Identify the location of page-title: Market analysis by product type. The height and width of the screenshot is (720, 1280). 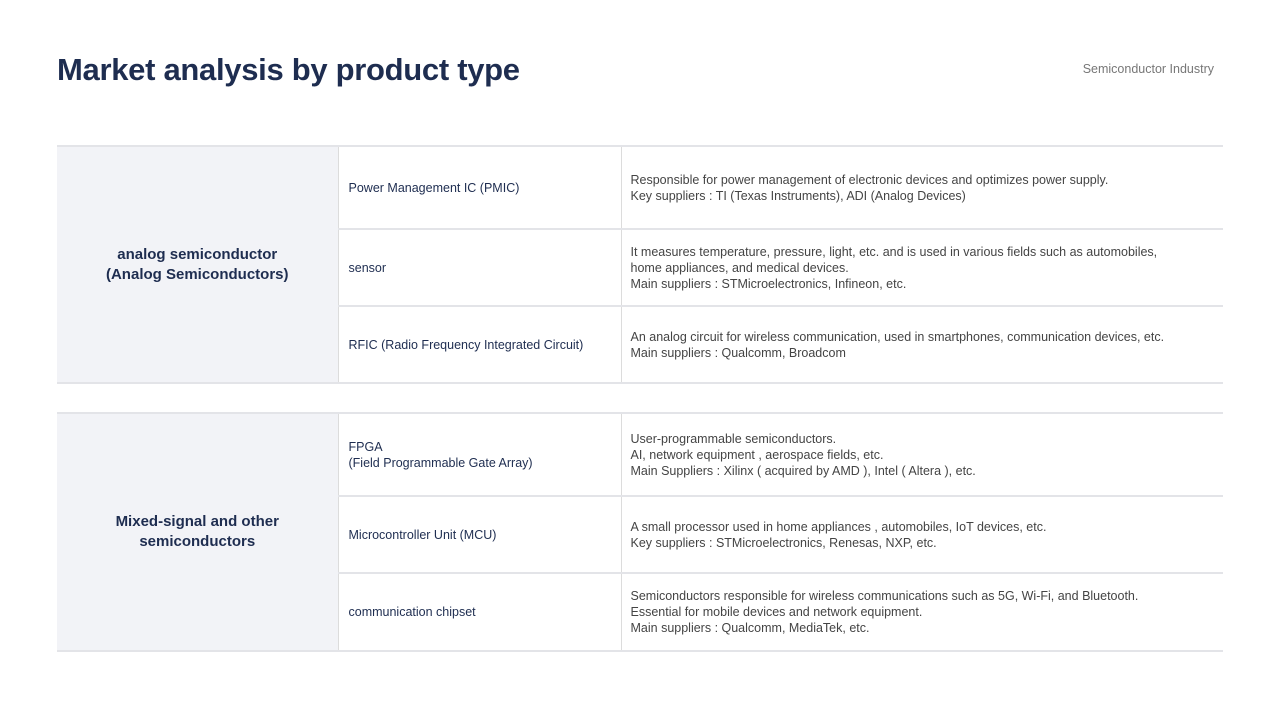
(288, 69).